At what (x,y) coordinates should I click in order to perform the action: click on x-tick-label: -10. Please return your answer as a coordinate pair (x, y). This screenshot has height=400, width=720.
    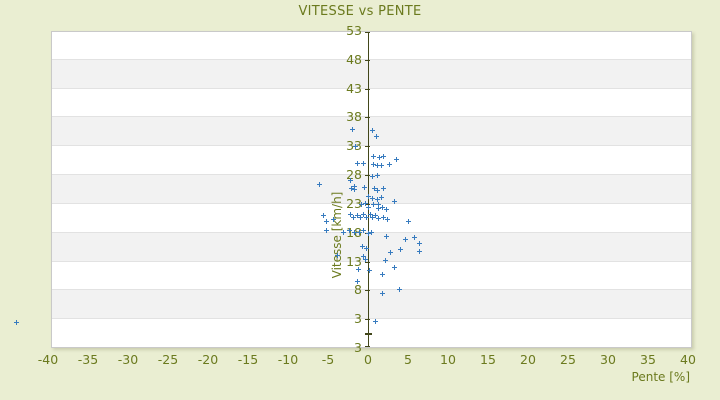
    Looking at the image, I should click on (288, 359).